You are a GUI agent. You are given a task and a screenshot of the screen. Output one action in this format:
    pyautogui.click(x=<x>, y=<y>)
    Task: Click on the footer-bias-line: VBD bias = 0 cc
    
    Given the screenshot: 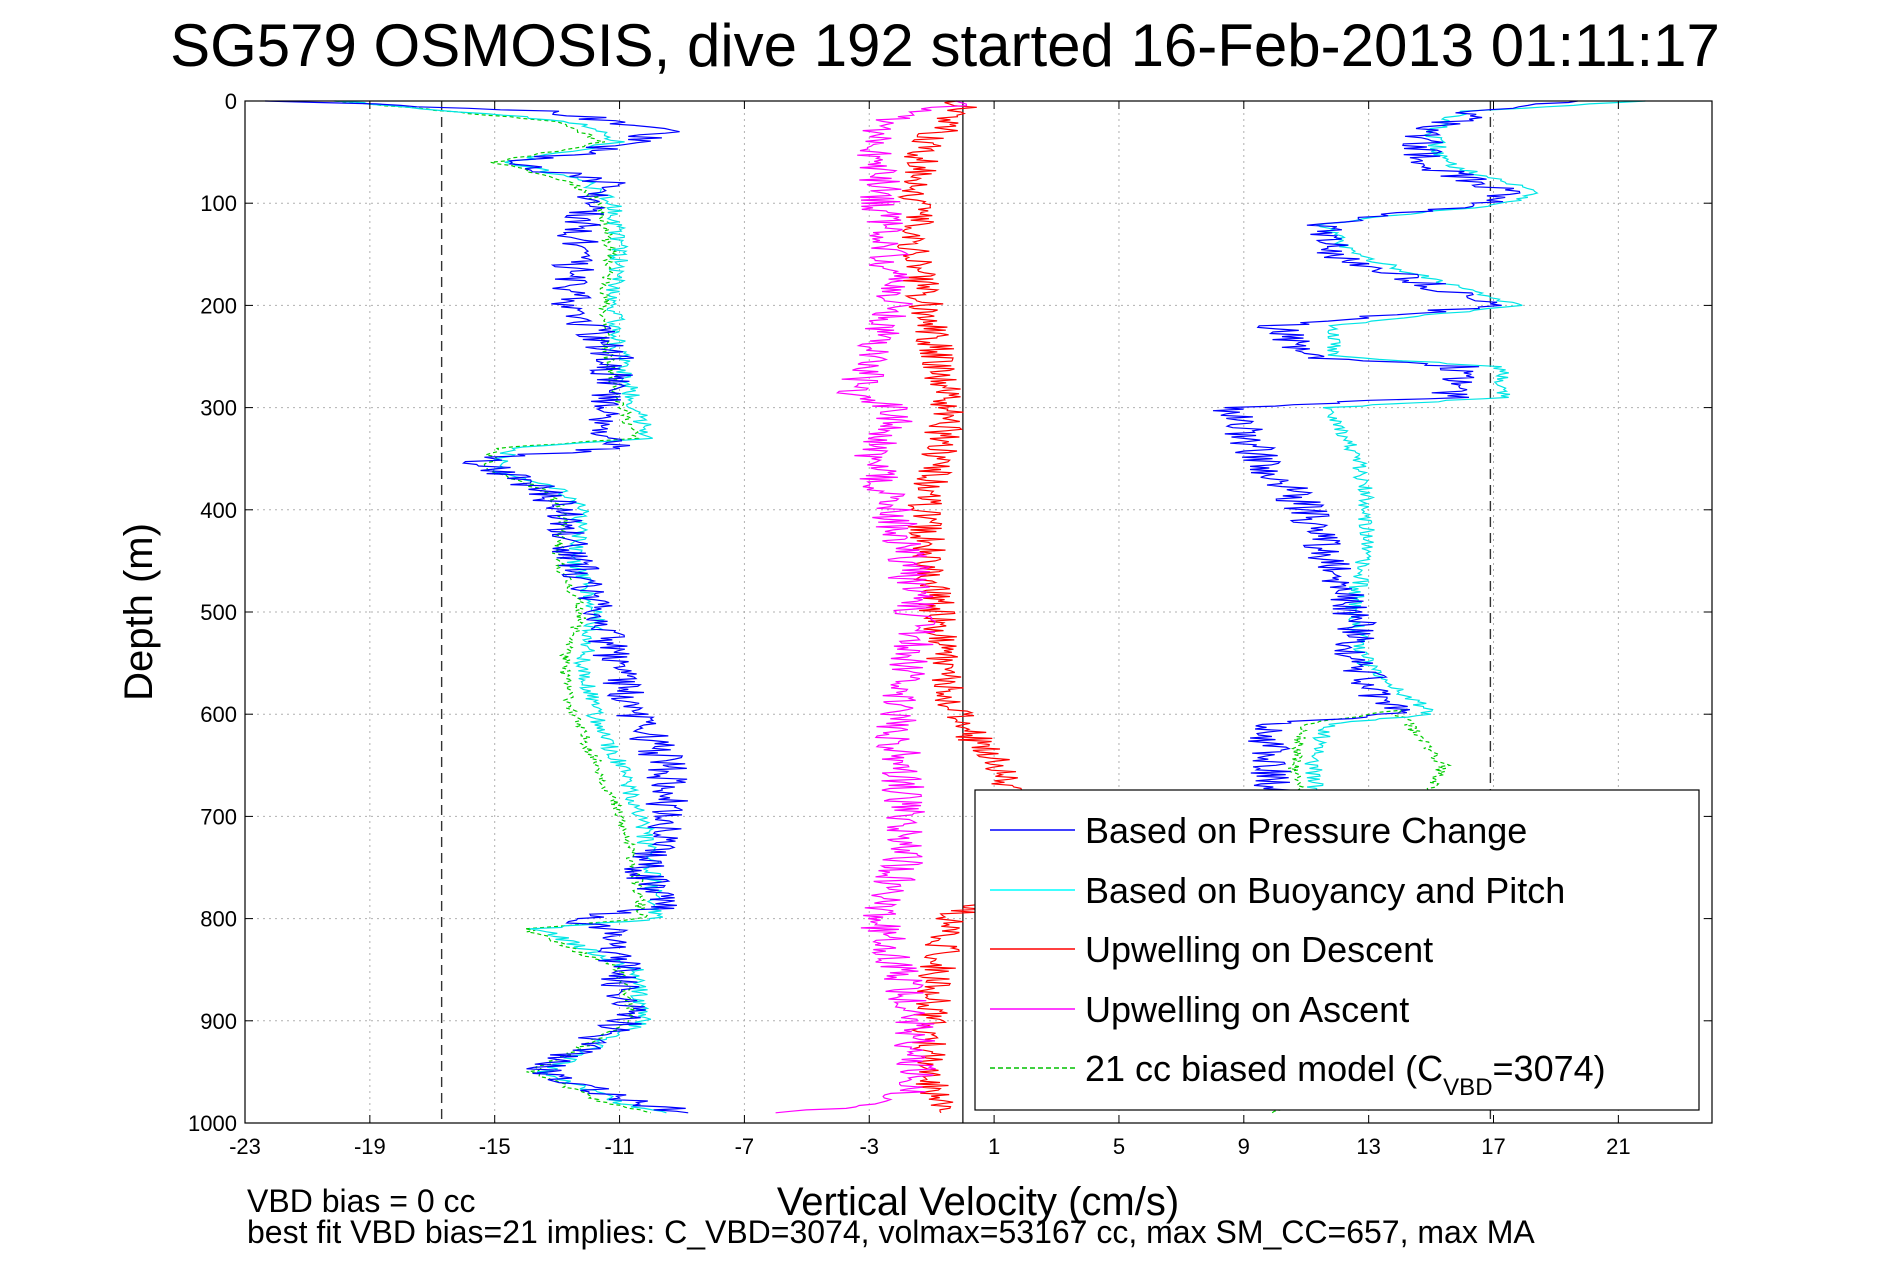 What is the action you would take?
    pyautogui.click(x=361, y=1201)
    